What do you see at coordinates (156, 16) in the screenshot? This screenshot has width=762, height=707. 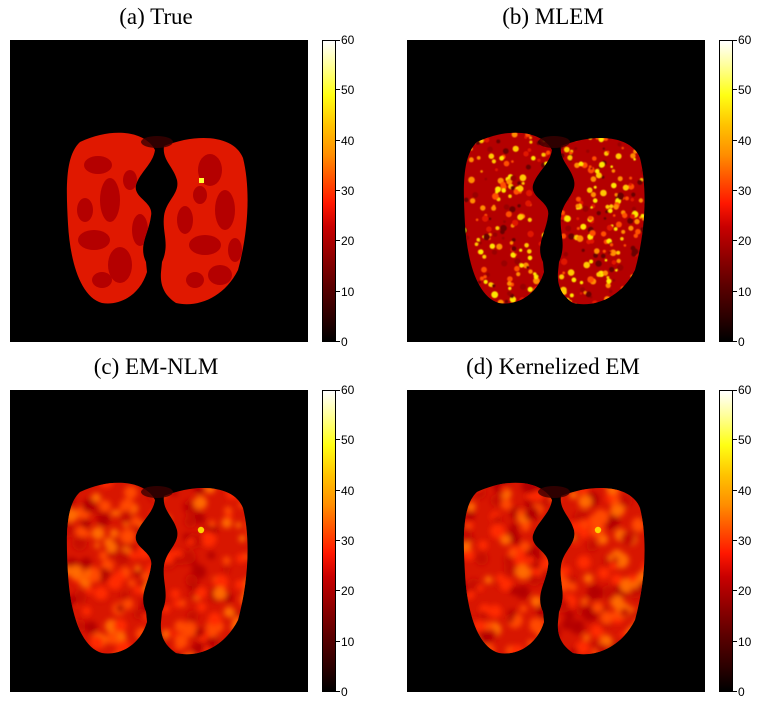 I see `panel-title: (a) True` at bounding box center [156, 16].